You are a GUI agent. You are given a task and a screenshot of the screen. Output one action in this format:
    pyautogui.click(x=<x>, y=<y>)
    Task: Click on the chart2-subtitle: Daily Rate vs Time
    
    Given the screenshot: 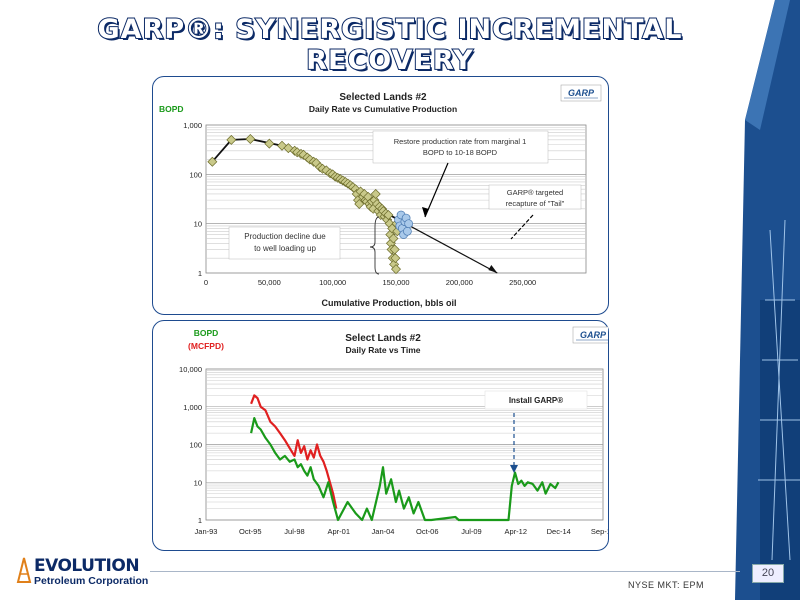 What is the action you would take?
    pyautogui.click(x=383, y=350)
    